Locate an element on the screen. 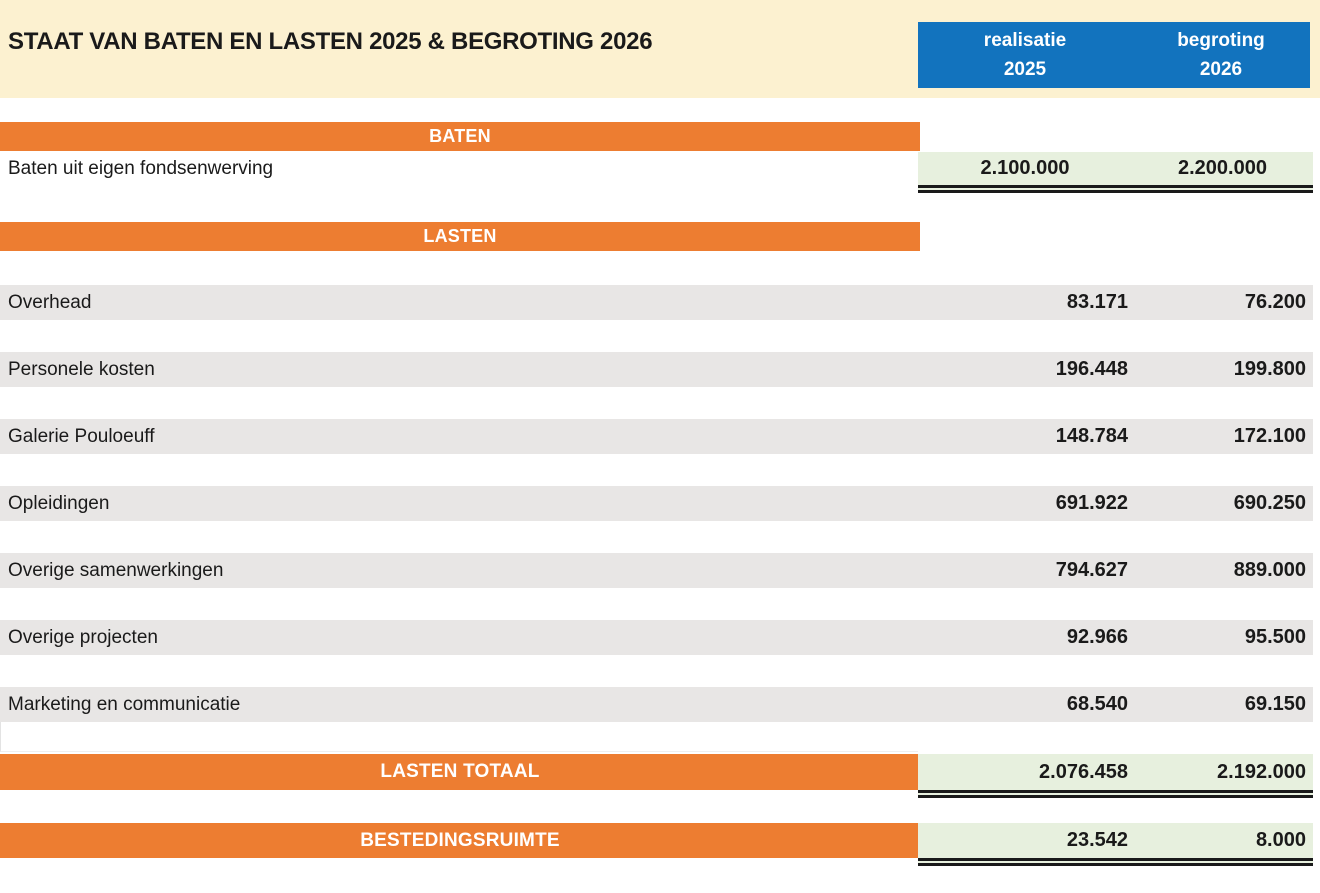  row-label-text: Baten uit eigen fondsenwerving is located at coordinates (141, 168).